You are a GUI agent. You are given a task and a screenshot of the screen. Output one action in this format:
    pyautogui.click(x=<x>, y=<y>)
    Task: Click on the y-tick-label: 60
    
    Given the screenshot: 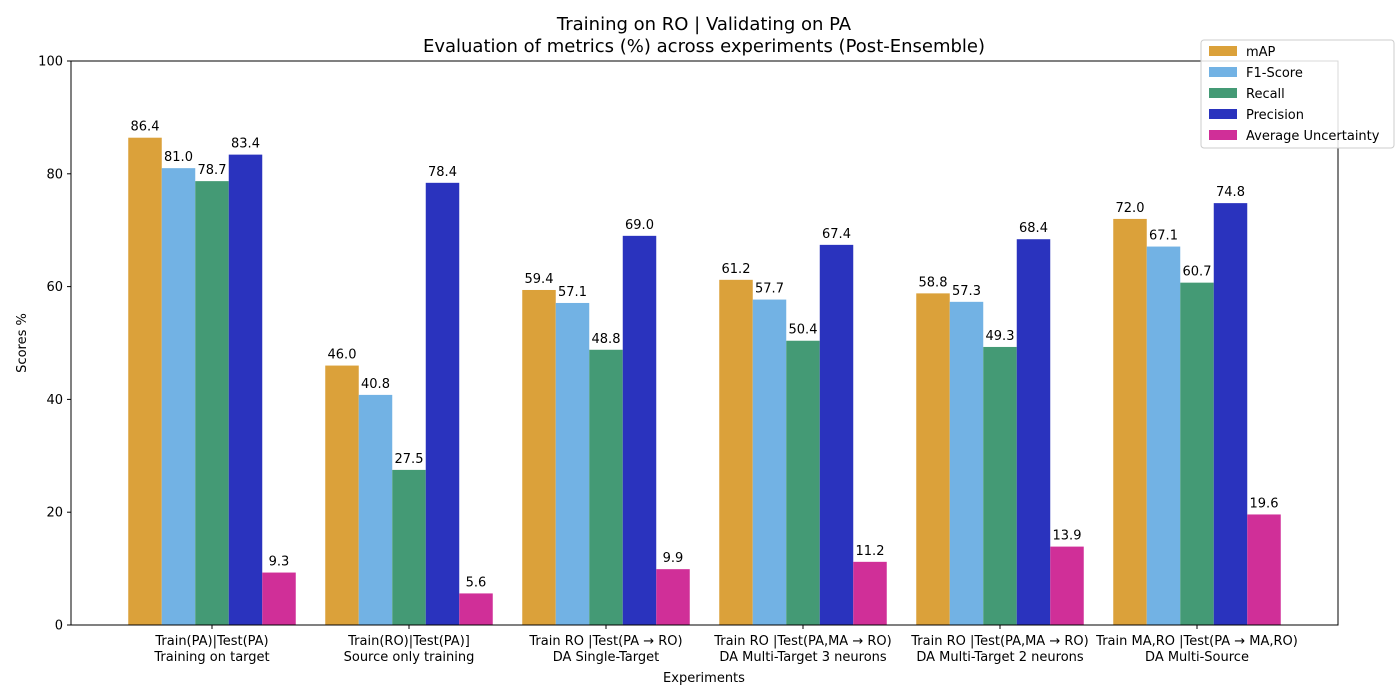 What is the action you would take?
    pyautogui.click(x=54, y=287)
    